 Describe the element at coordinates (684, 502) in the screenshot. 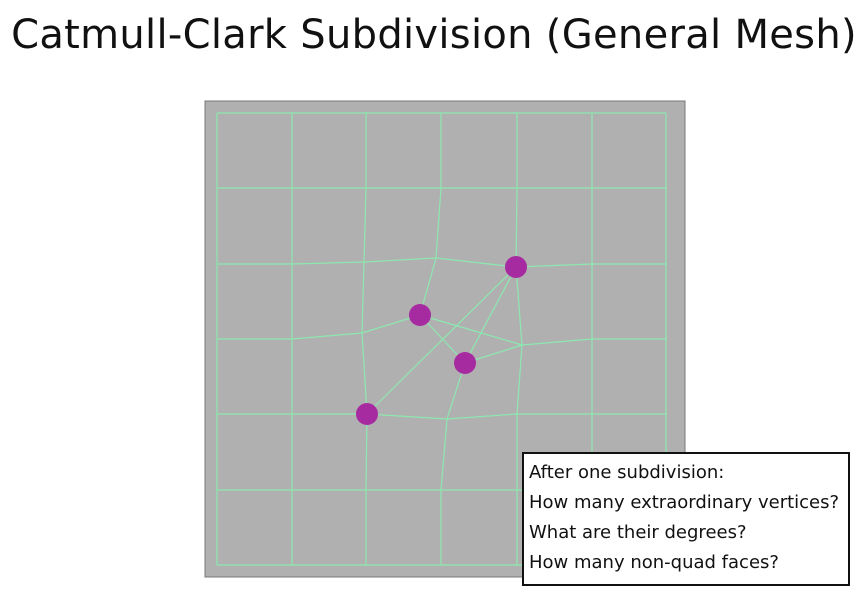

I see `callout-line-2: How many extraordinary vertices?` at that location.